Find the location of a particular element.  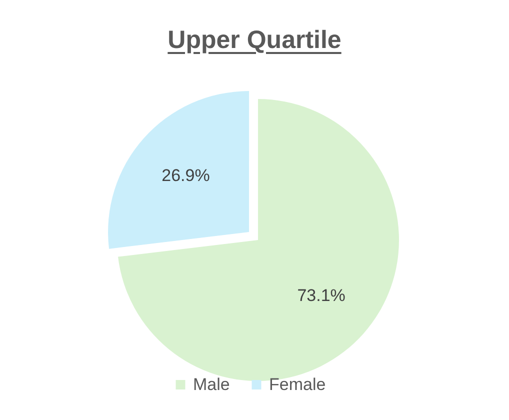

legend-label: Male is located at coordinates (211, 384).